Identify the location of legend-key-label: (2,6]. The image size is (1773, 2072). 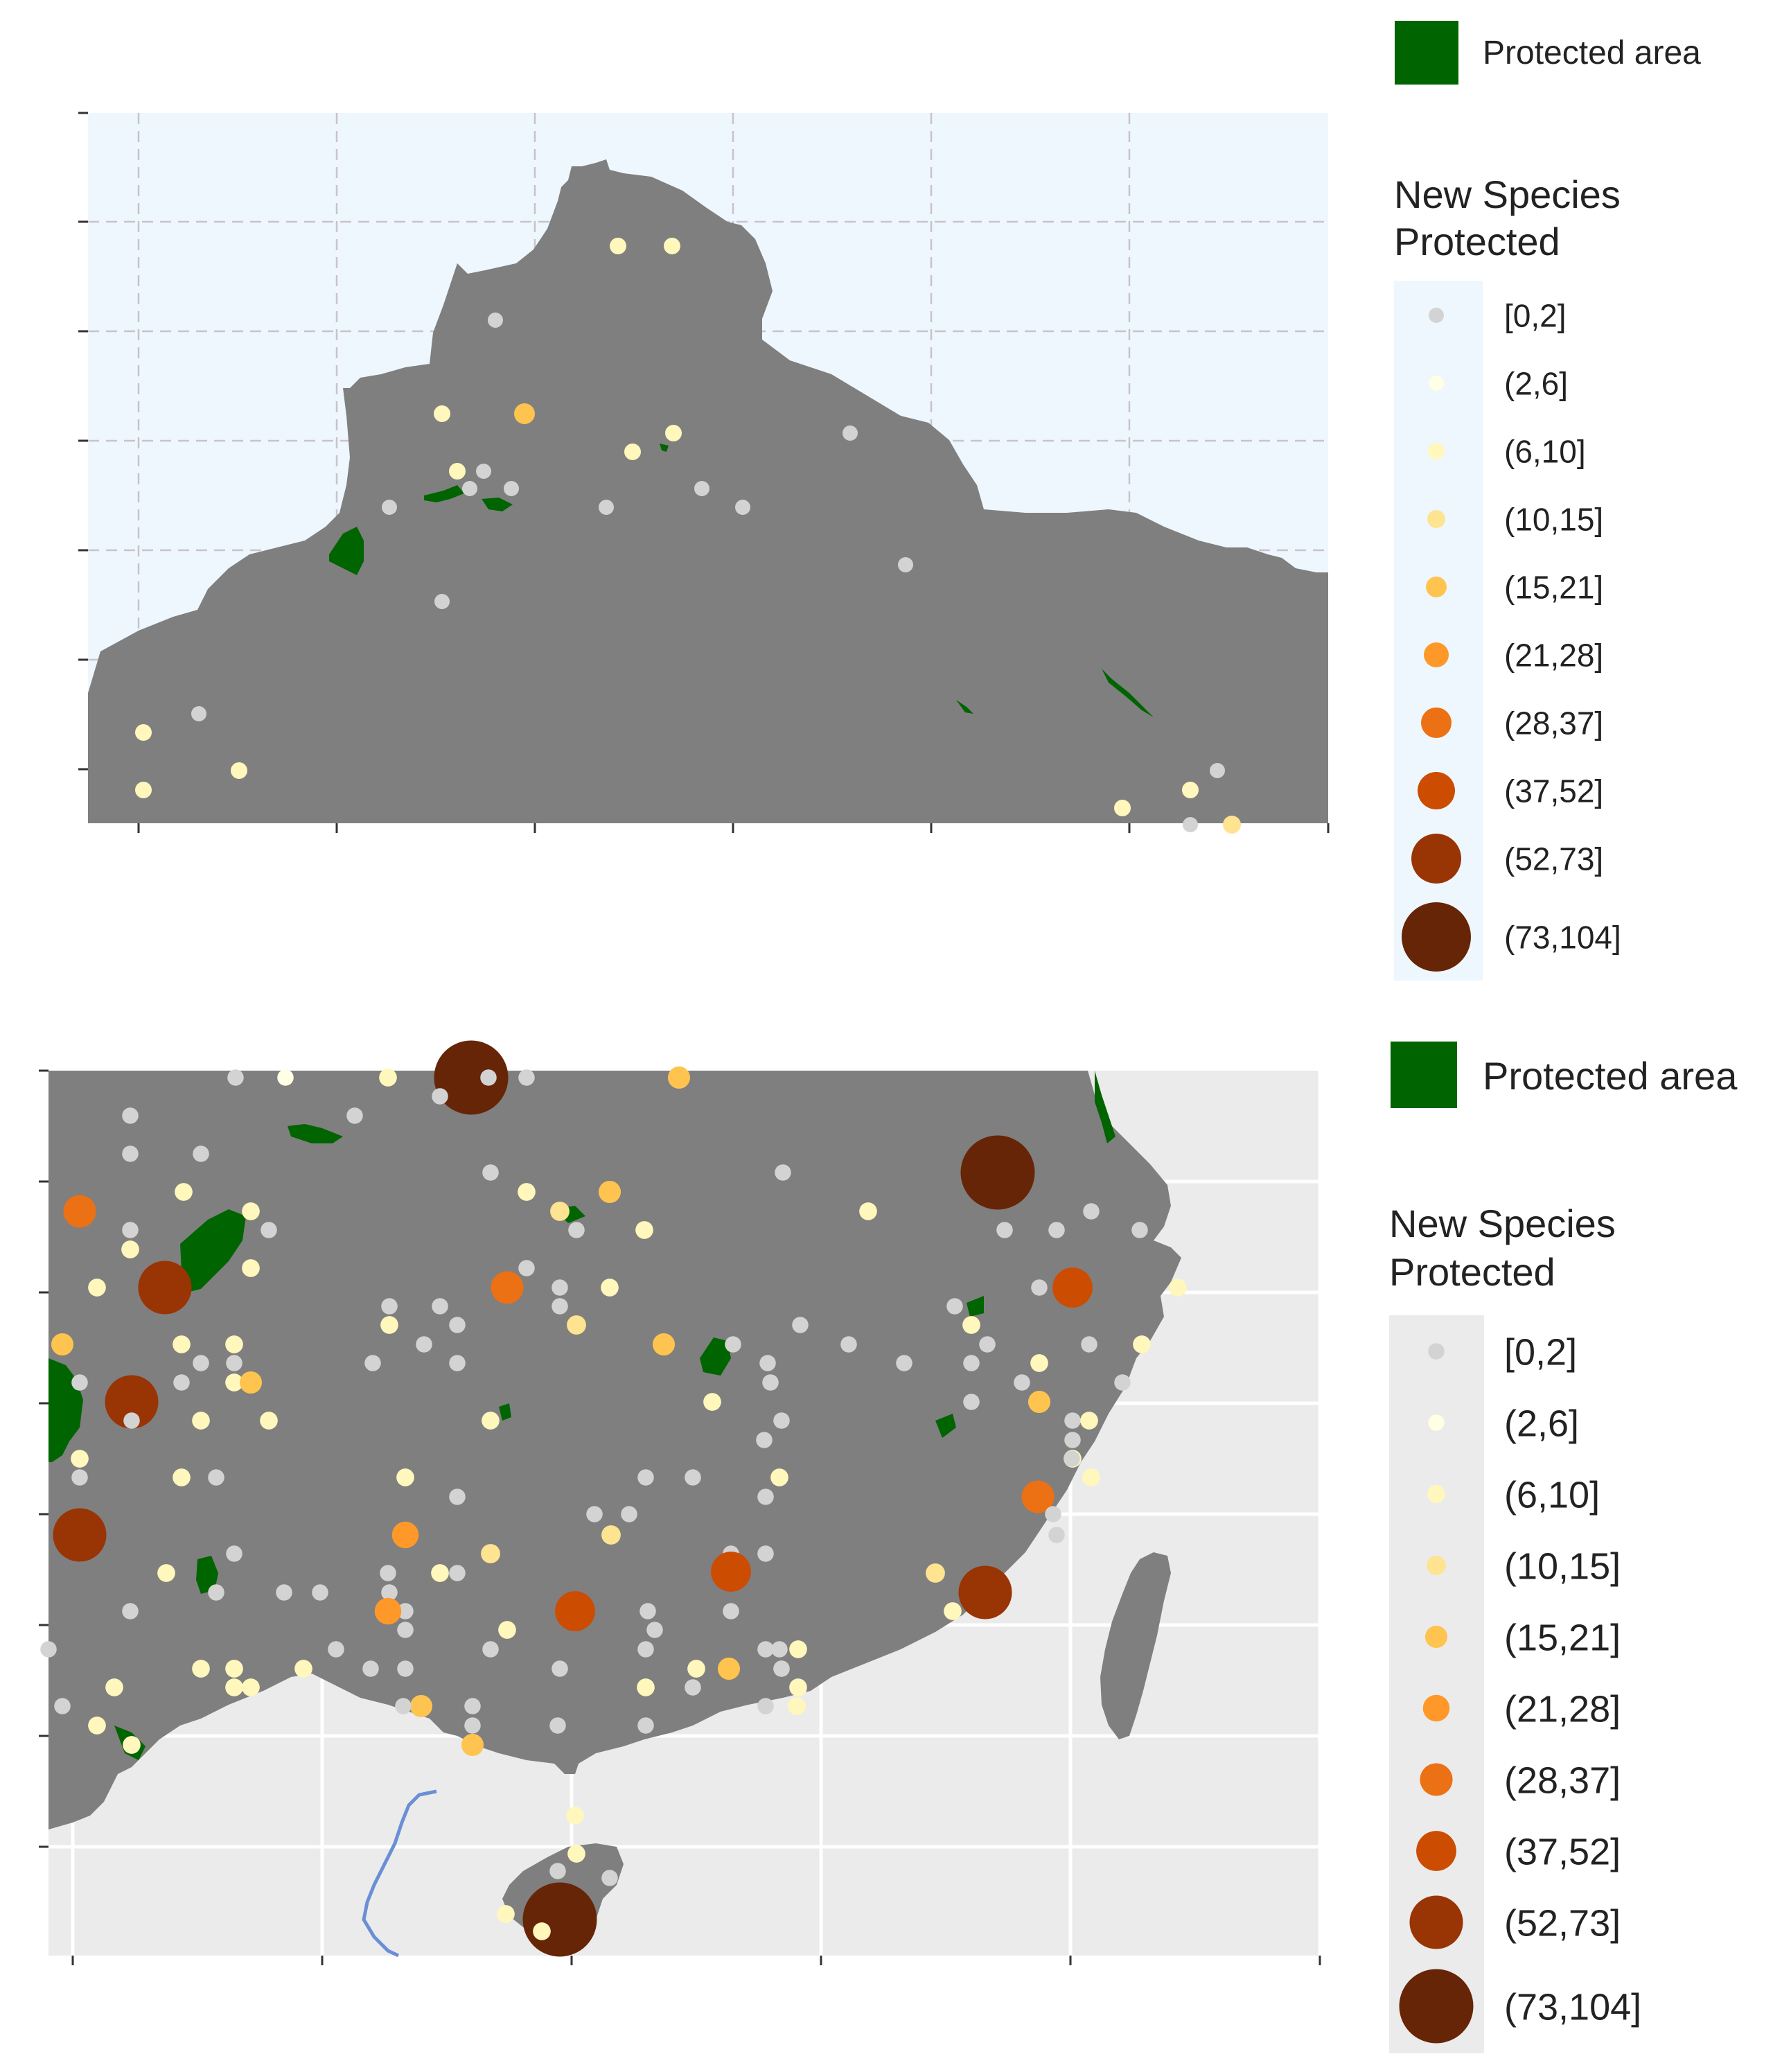
(1536, 384).